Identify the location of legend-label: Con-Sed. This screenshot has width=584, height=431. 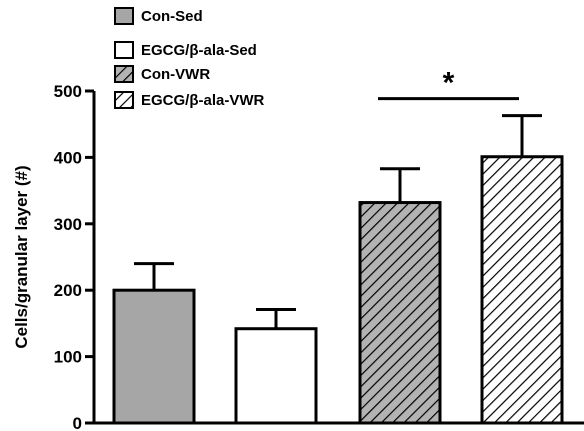
(172, 16).